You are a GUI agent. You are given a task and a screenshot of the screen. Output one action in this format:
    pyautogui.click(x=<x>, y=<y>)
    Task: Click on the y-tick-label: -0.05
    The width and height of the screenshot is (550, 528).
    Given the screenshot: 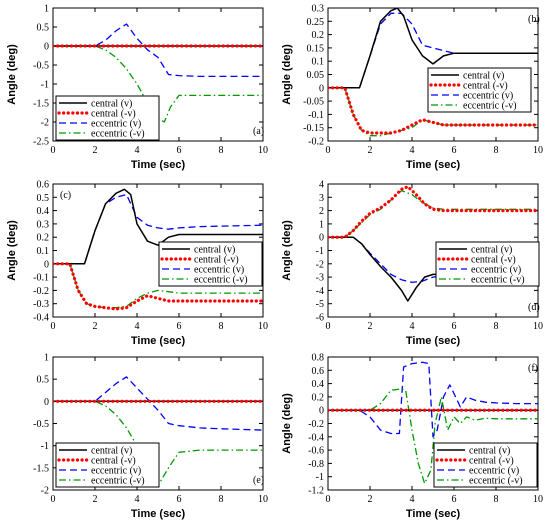 What is the action you would take?
    pyautogui.click(x=313, y=102)
    